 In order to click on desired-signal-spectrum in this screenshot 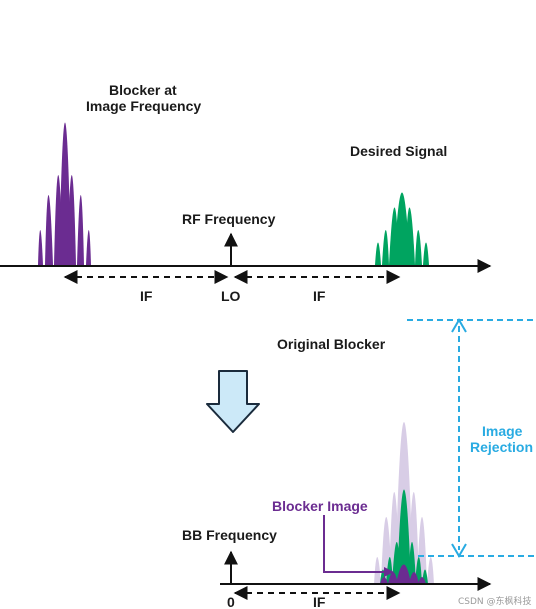, I will do `click(402, 228)`.